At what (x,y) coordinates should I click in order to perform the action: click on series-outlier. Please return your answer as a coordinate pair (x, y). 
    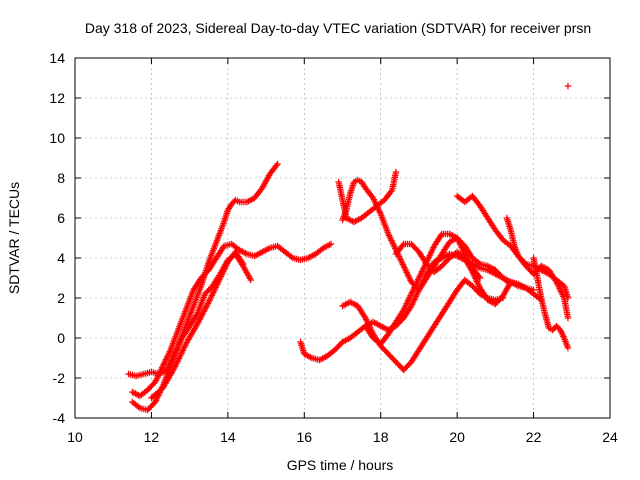
    Looking at the image, I should click on (568, 86).